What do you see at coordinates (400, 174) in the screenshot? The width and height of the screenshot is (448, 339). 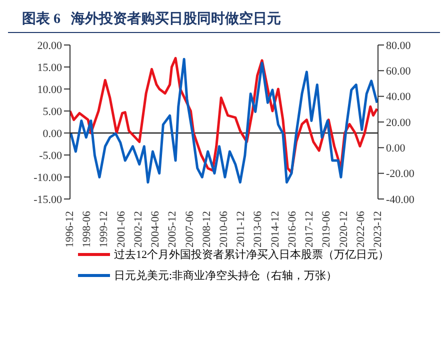 I see `y2-tick-label: -20.00` at bounding box center [400, 174].